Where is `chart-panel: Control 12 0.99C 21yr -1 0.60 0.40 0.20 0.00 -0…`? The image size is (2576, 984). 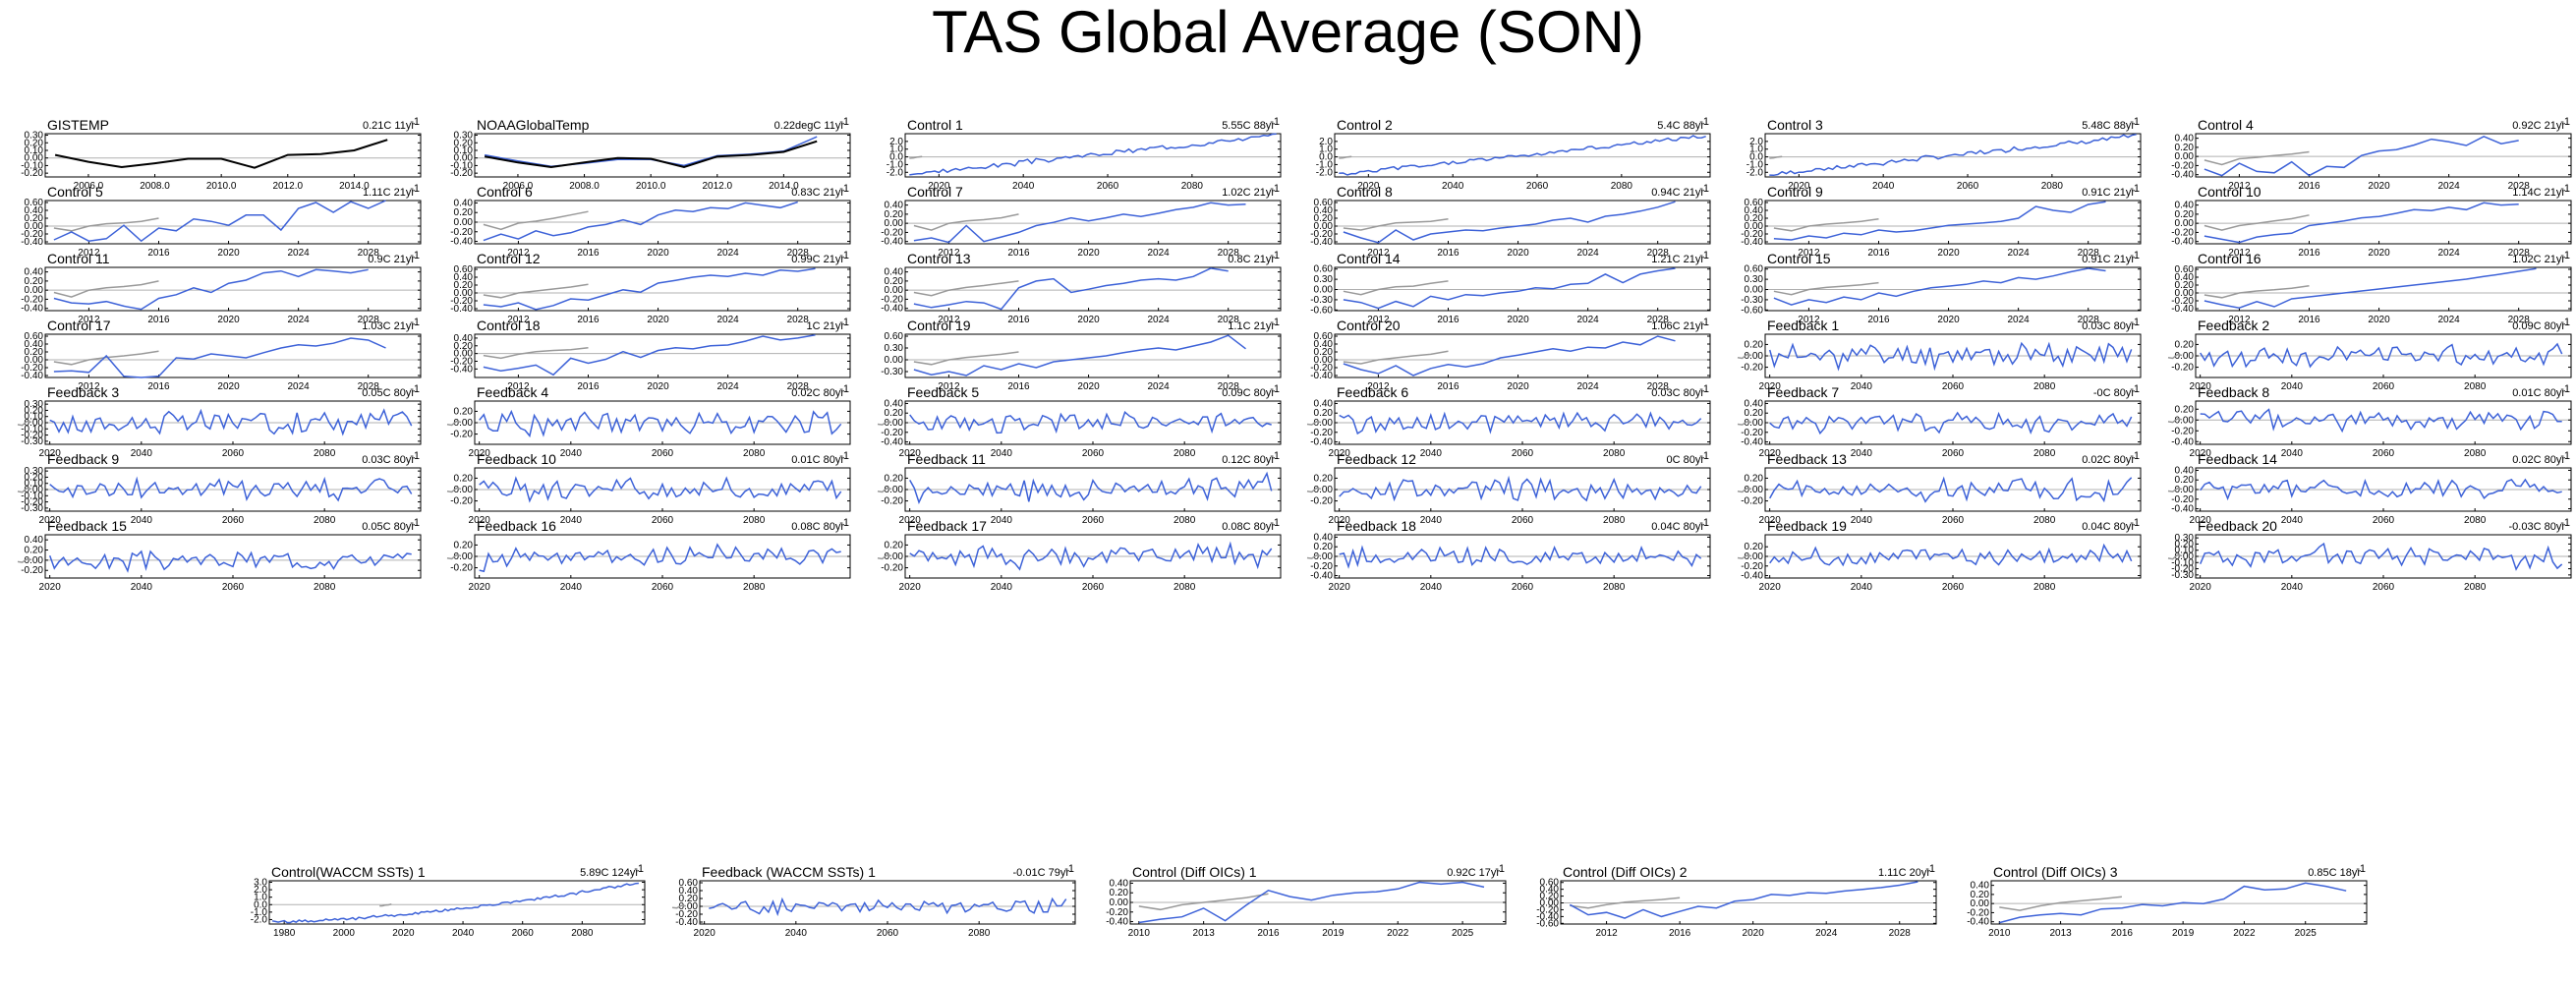 chart-panel: Control 12 0.99C 21yr -1 0.60 0.40 0.20 0.00 -0… is located at coordinates (648, 288).